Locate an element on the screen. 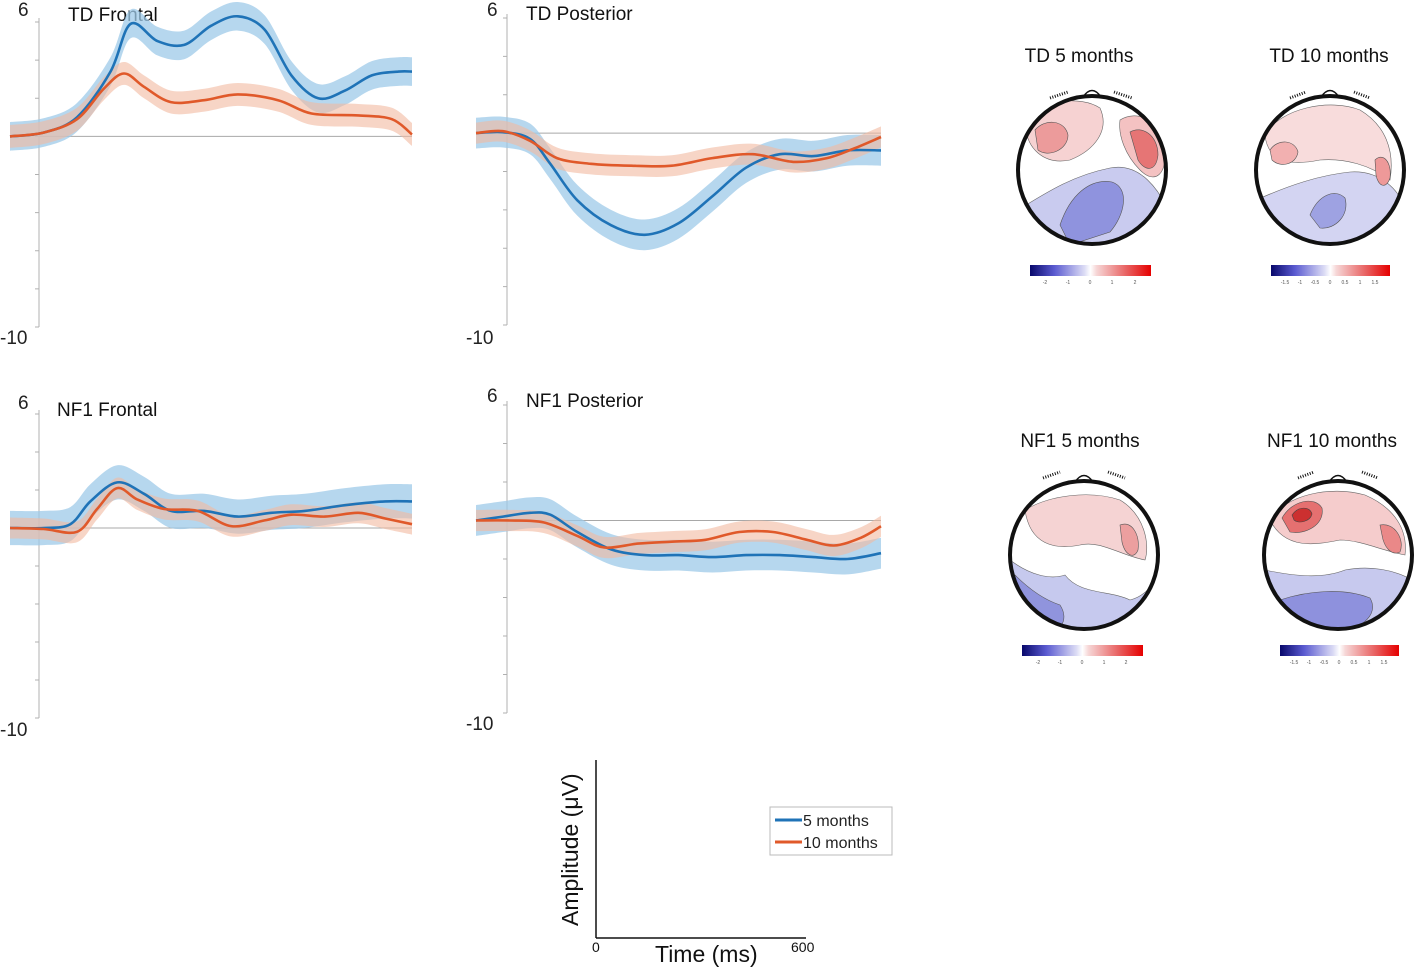  topomap-td-5-months: TD 5 months -2 -1 0 1 2 is located at coordinates (1092, 166).